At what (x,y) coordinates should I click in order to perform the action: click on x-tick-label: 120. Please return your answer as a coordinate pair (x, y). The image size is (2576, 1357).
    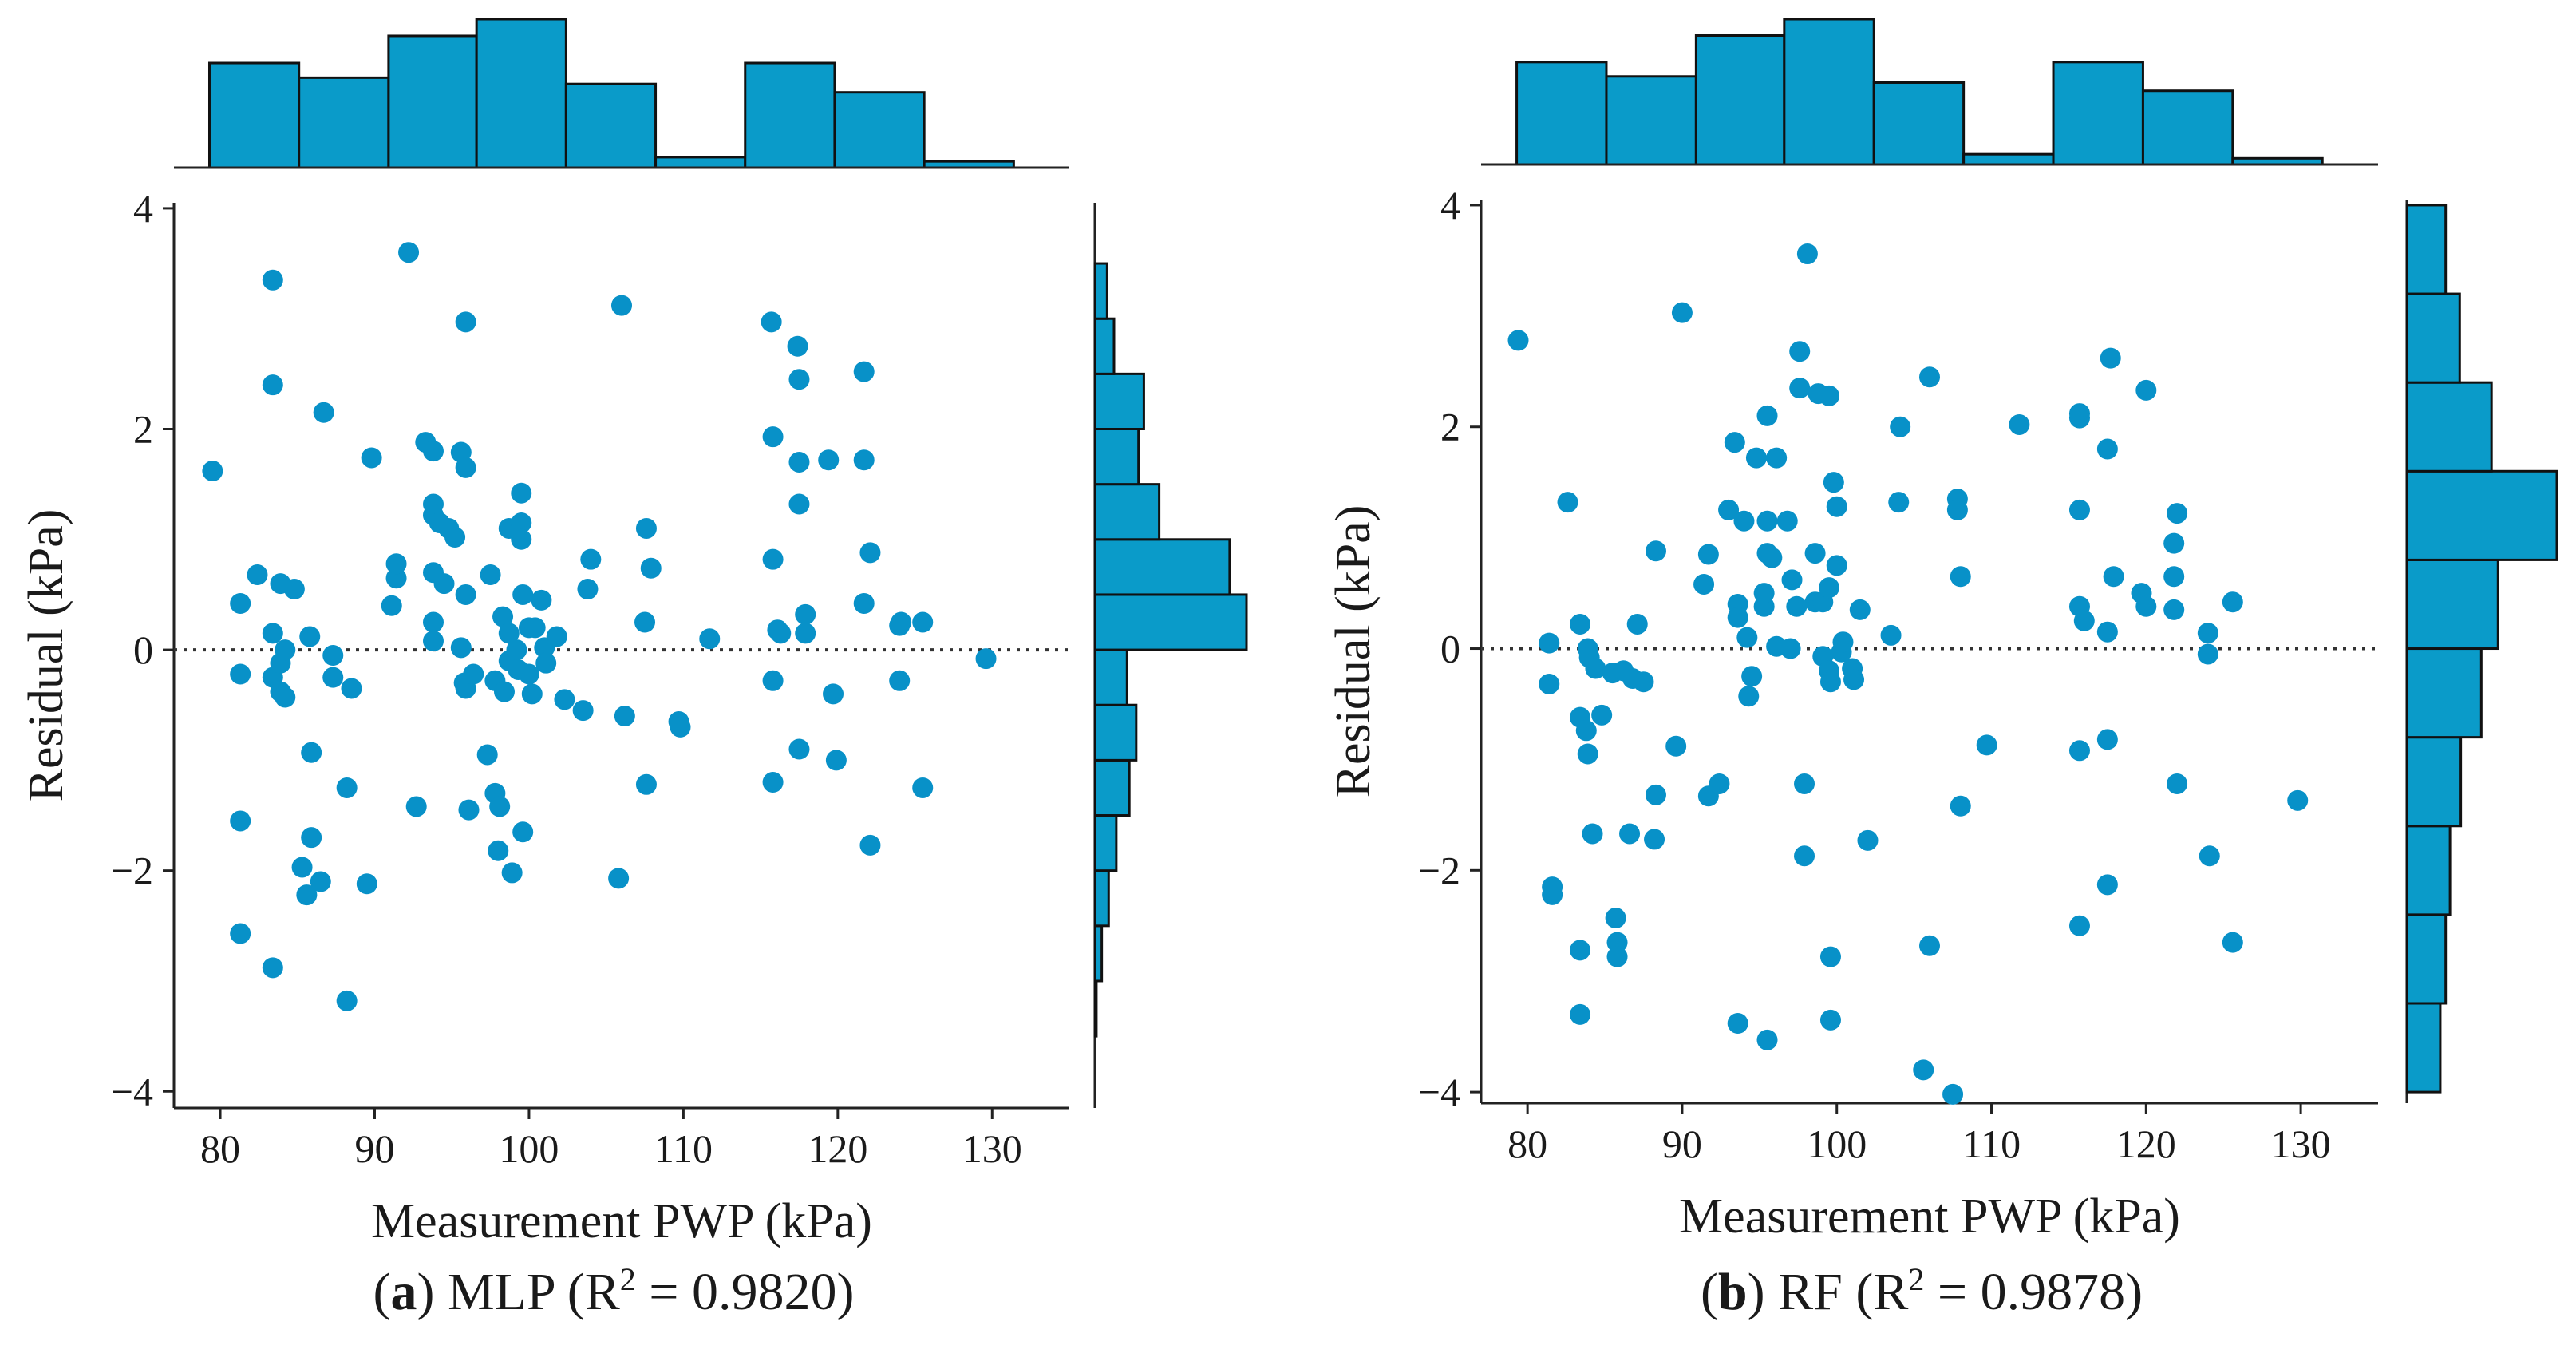
    Looking at the image, I should click on (2146, 1144).